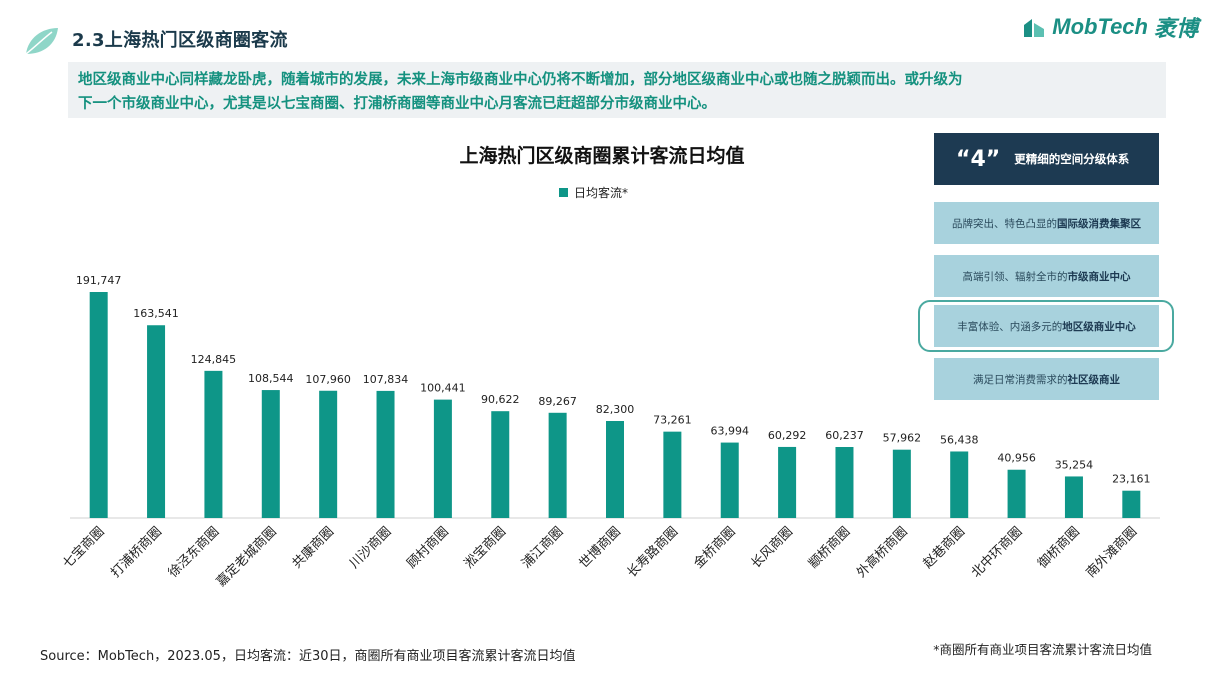 This screenshot has width=1210, height=681. I want to click on bar-value-label-5: 107,834, so click(386, 379).